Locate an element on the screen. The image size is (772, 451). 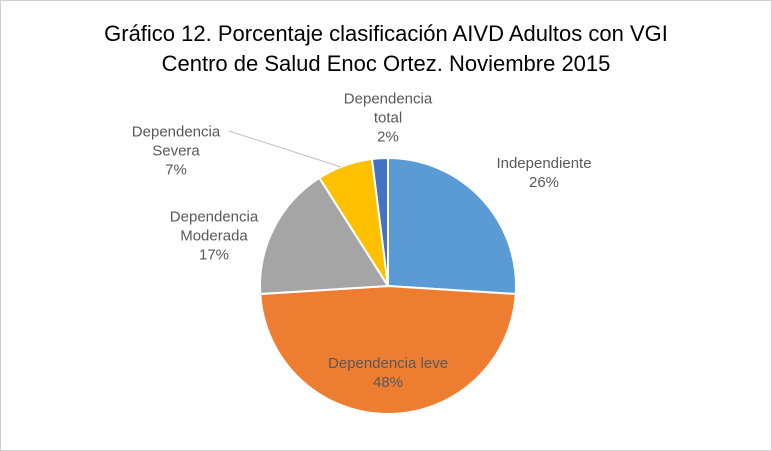
category-label: Independiente is located at coordinates (544, 163).